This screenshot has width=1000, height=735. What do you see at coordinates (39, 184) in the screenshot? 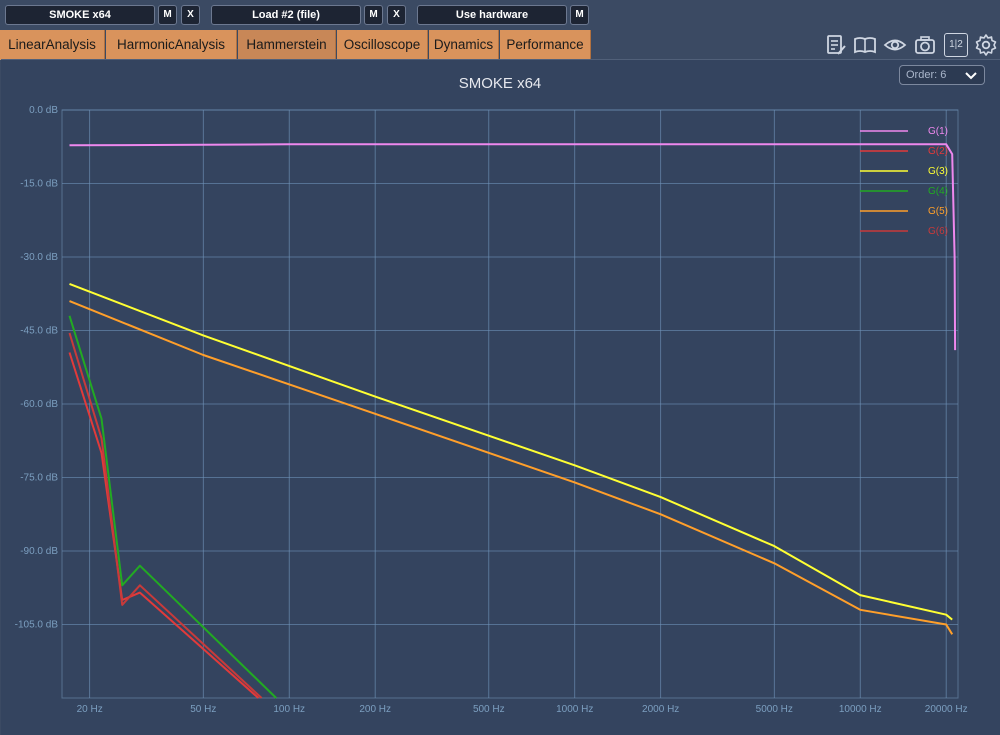
I see `y-tick-label: -15.0 dB` at bounding box center [39, 184].